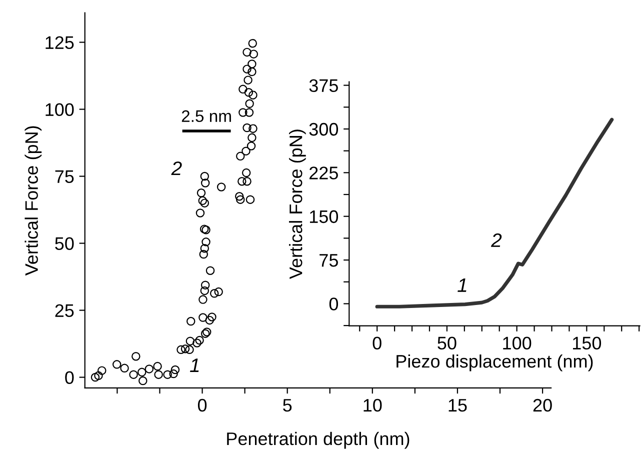 The height and width of the screenshot is (457, 643). What do you see at coordinates (206, 116) in the screenshot?
I see `annotation: 2.5 nm` at bounding box center [206, 116].